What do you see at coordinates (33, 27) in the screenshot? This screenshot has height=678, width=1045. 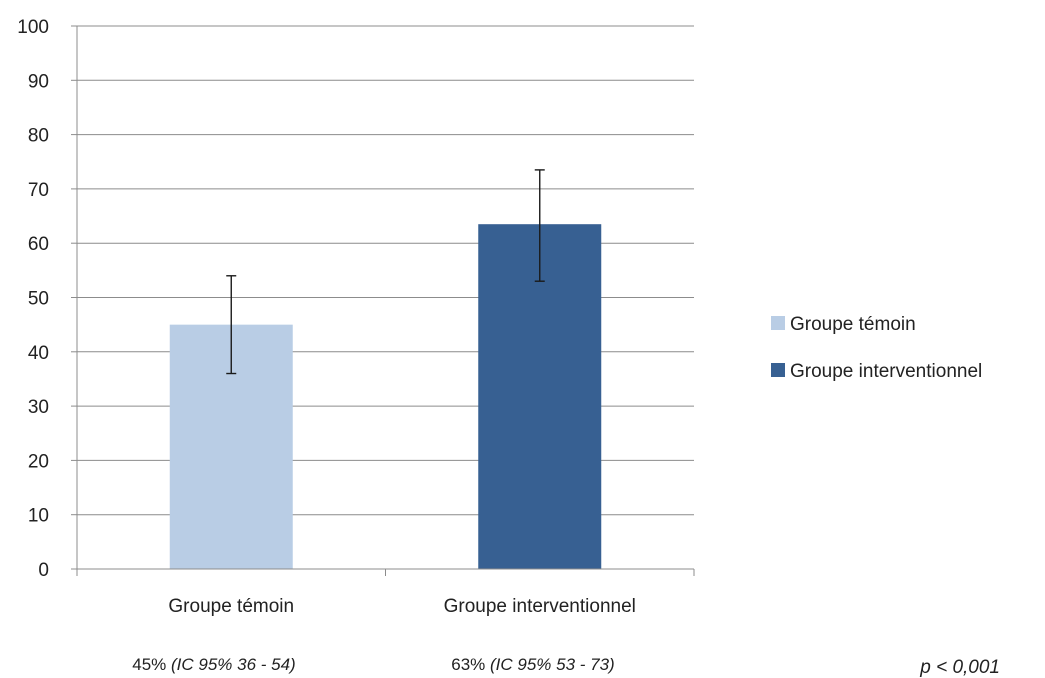 I see `y-tick-label-100: 100` at bounding box center [33, 27].